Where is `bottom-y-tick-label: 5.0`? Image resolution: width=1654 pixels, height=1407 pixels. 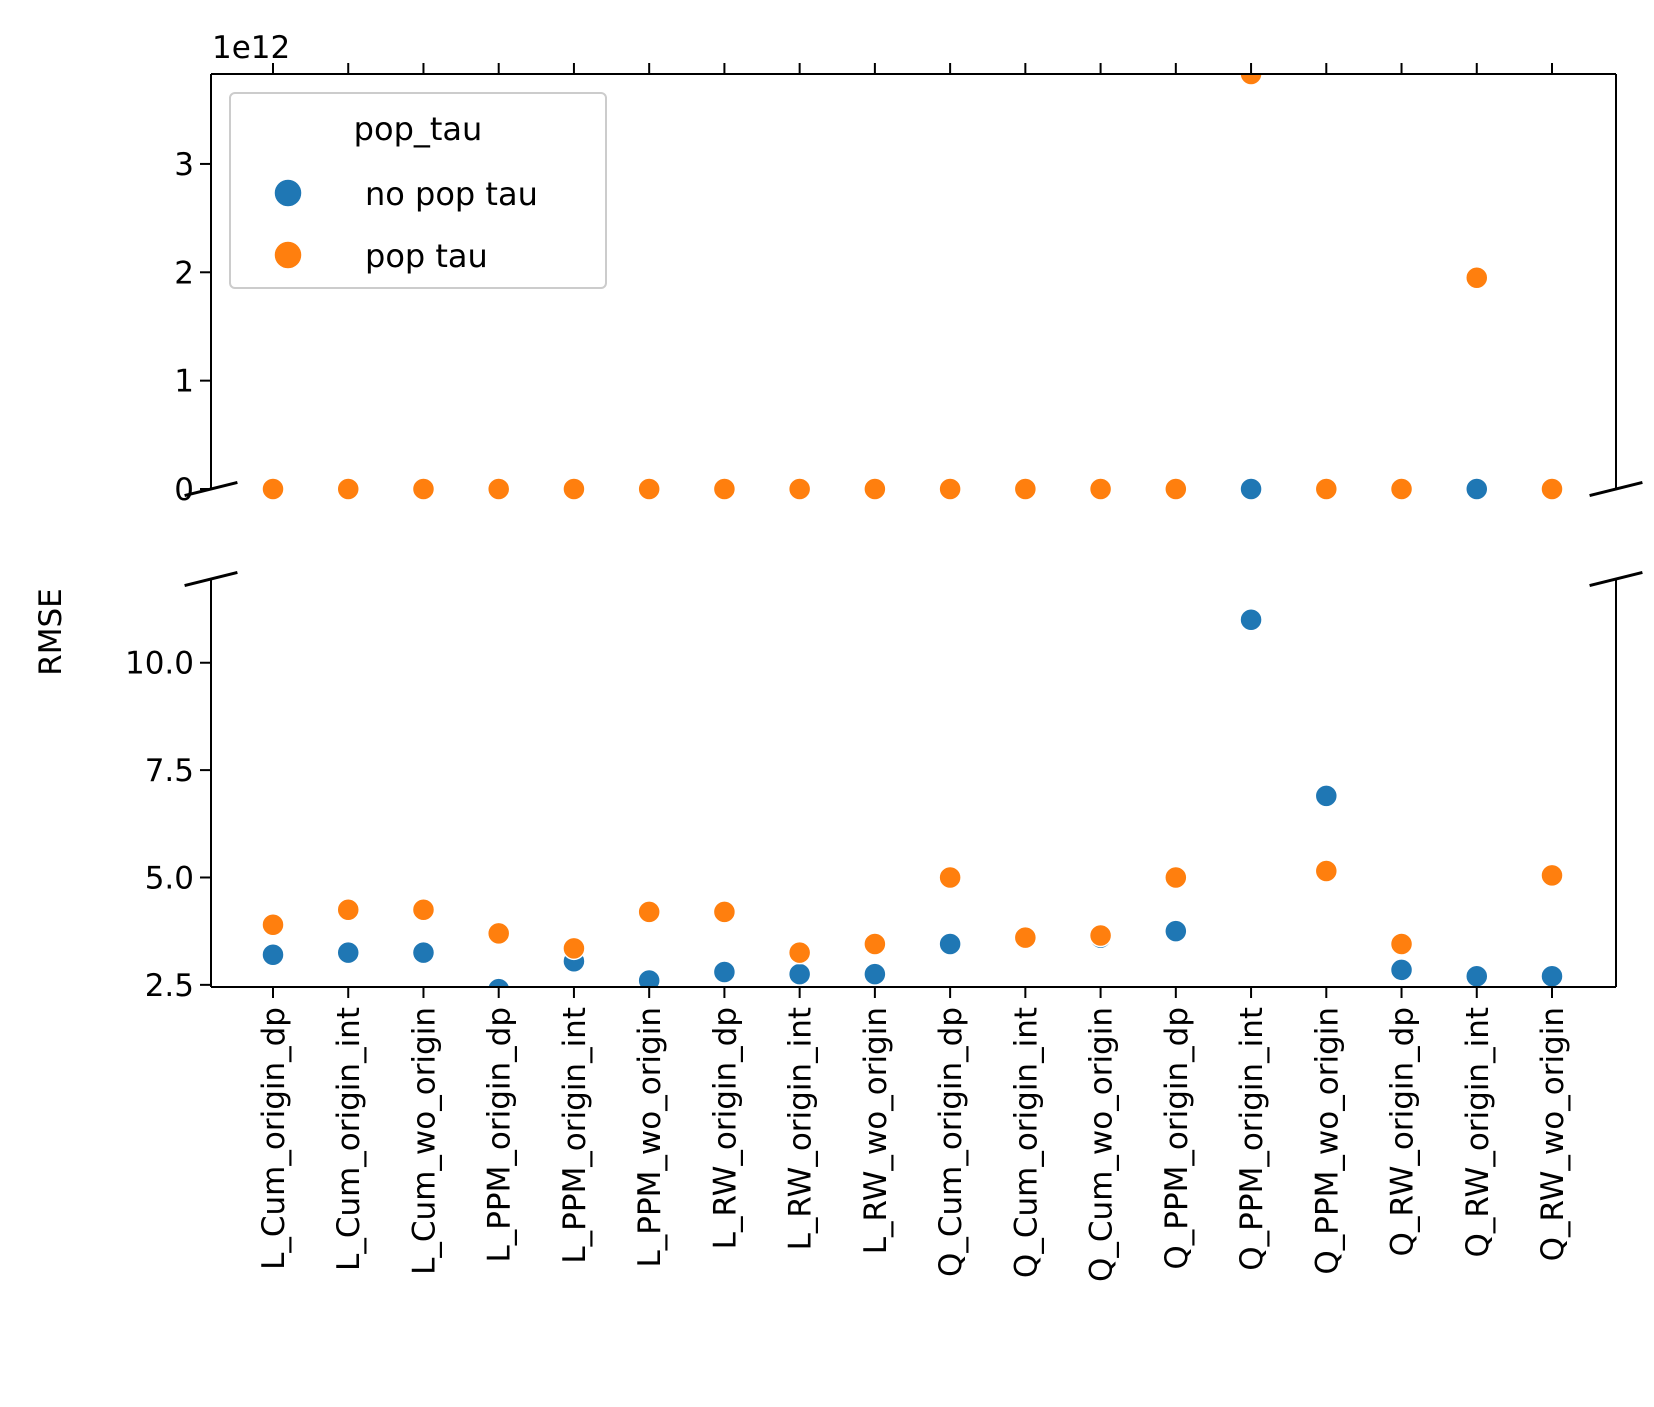 bottom-y-tick-label: 5.0 is located at coordinates (169, 878).